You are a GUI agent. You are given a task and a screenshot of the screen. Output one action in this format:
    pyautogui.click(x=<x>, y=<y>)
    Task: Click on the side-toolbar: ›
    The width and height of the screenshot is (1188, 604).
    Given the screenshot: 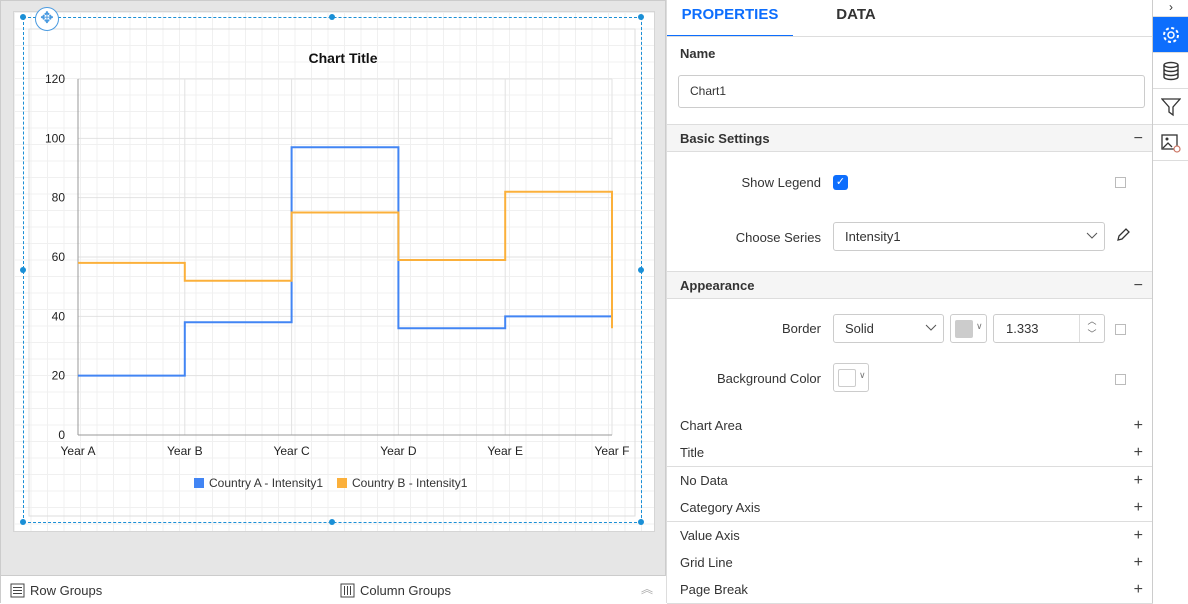 What is the action you would take?
    pyautogui.click(x=1170, y=301)
    